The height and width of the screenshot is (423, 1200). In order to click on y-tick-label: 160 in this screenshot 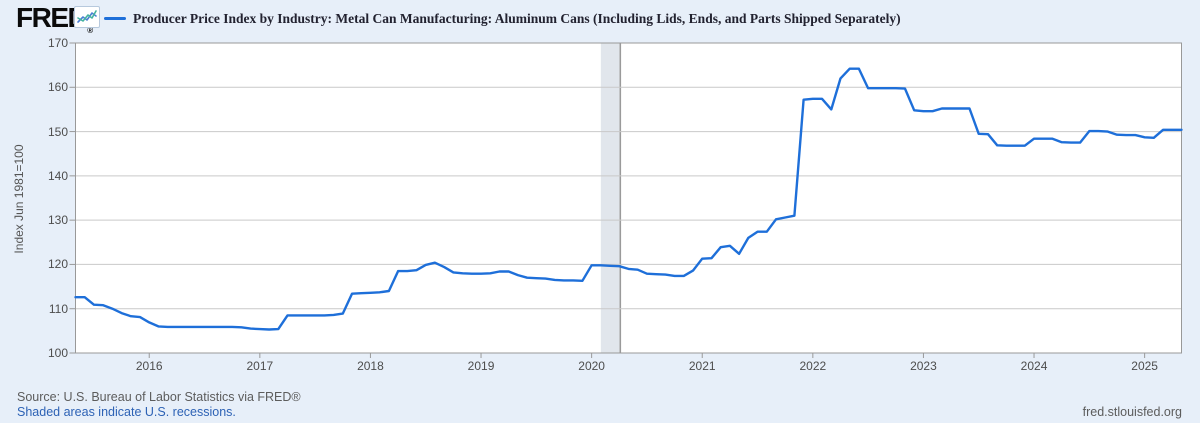, I will do `click(57, 87)`.